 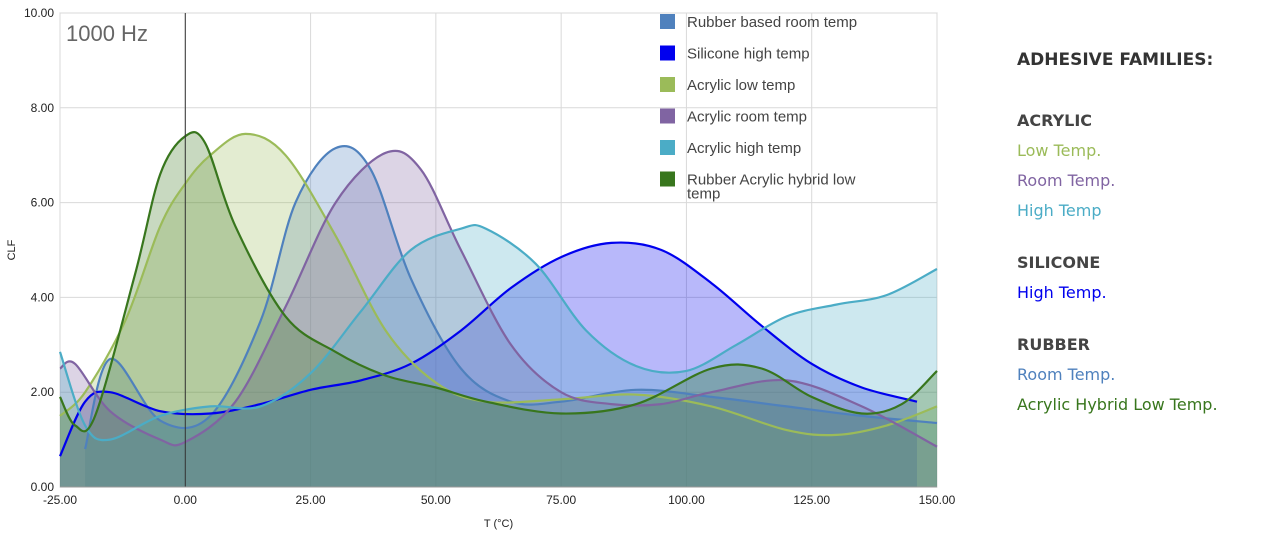 What do you see at coordinates (1059, 150) in the screenshot?
I see `family-item: Low Temp.` at bounding box center [1059, 150].